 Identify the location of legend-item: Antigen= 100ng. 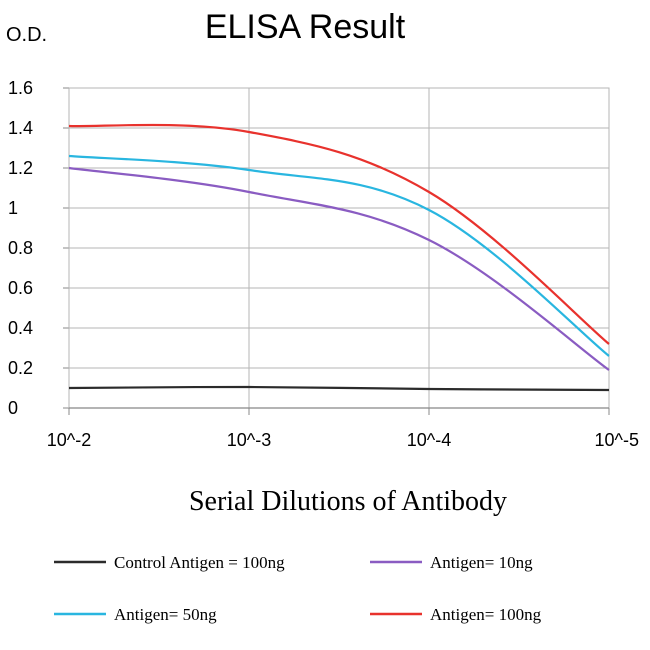
(456, 614).